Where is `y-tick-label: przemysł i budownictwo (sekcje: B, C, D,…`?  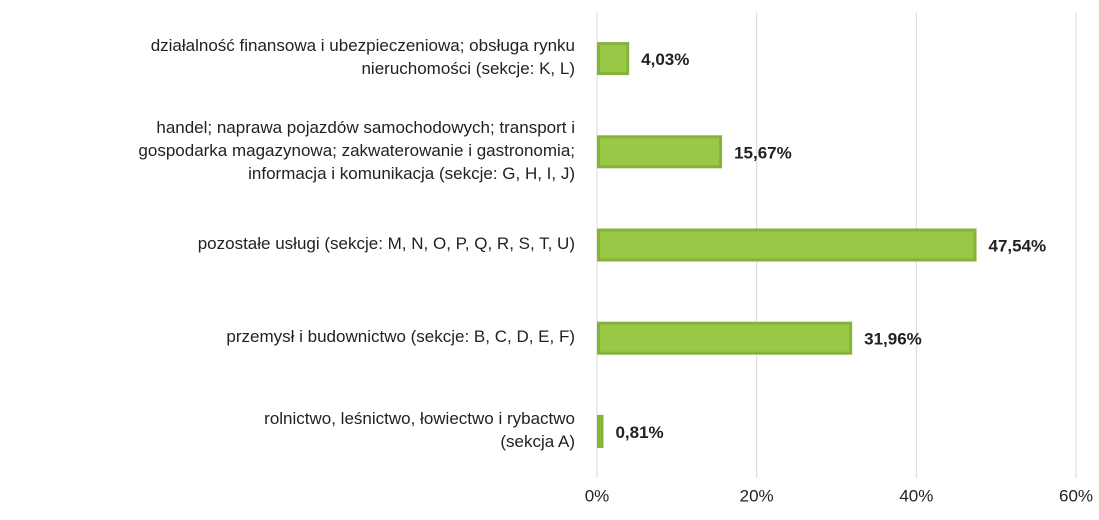 y-tick-label: przemysł i budownictwo (sekcje: B, C, D,… is located at coordinates (400, 337).